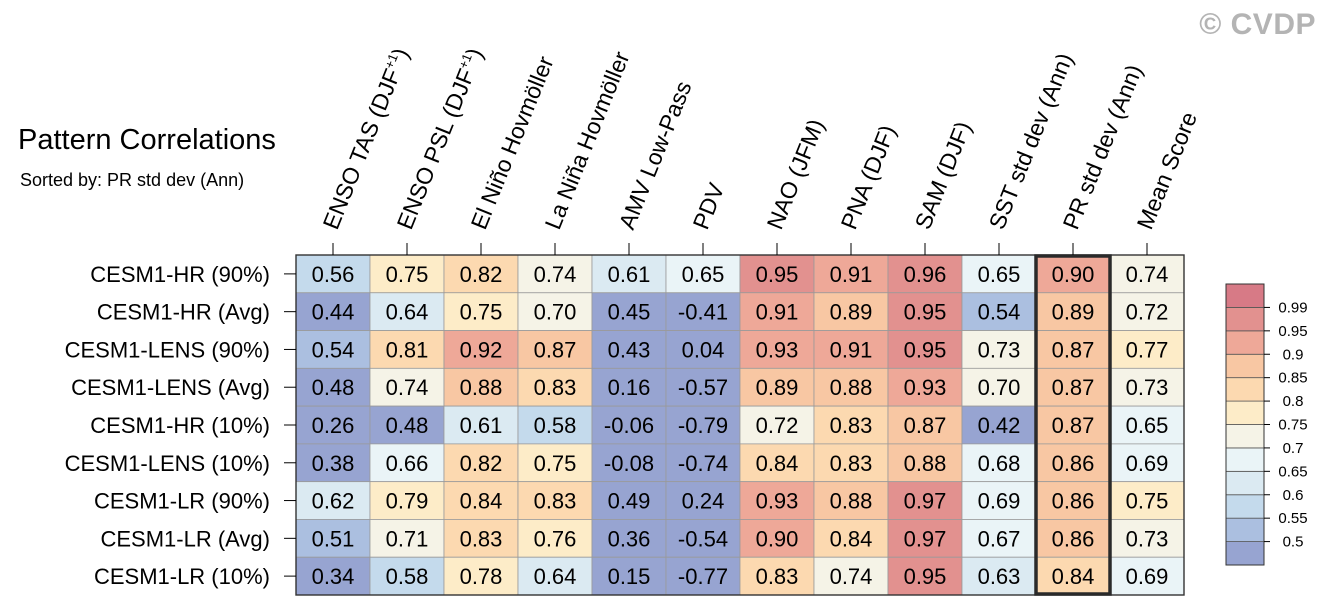 This screenshot has width=1330, height=614. I want to click on colorbar-label: 0.75, so click(1292, 425).